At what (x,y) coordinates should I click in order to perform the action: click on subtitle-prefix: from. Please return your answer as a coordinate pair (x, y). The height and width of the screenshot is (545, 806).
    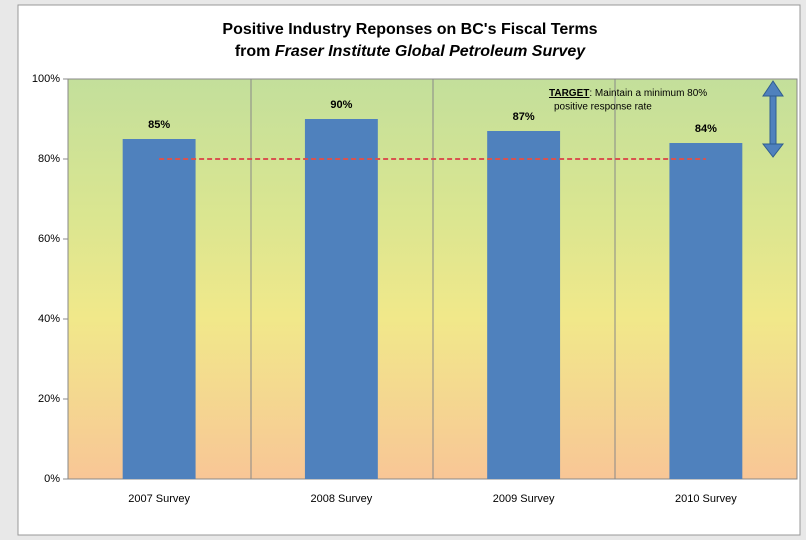
    Looking at the image, I should click on (253, 51).